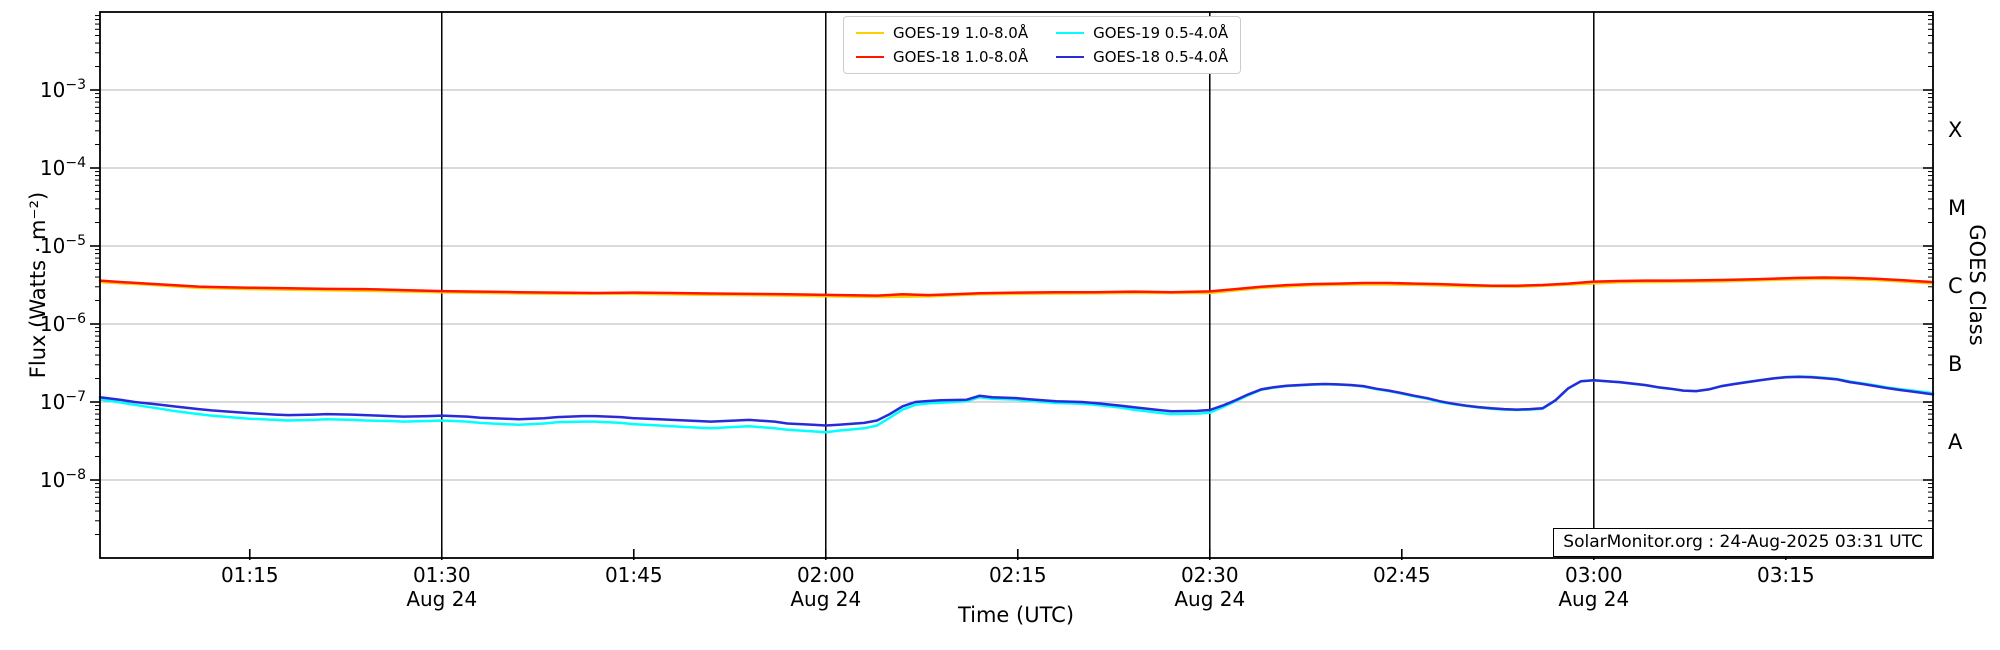  Describe the element at coordinates (826, 575) in the screenshot. I see `x-tick-label: 02:00` at that location.